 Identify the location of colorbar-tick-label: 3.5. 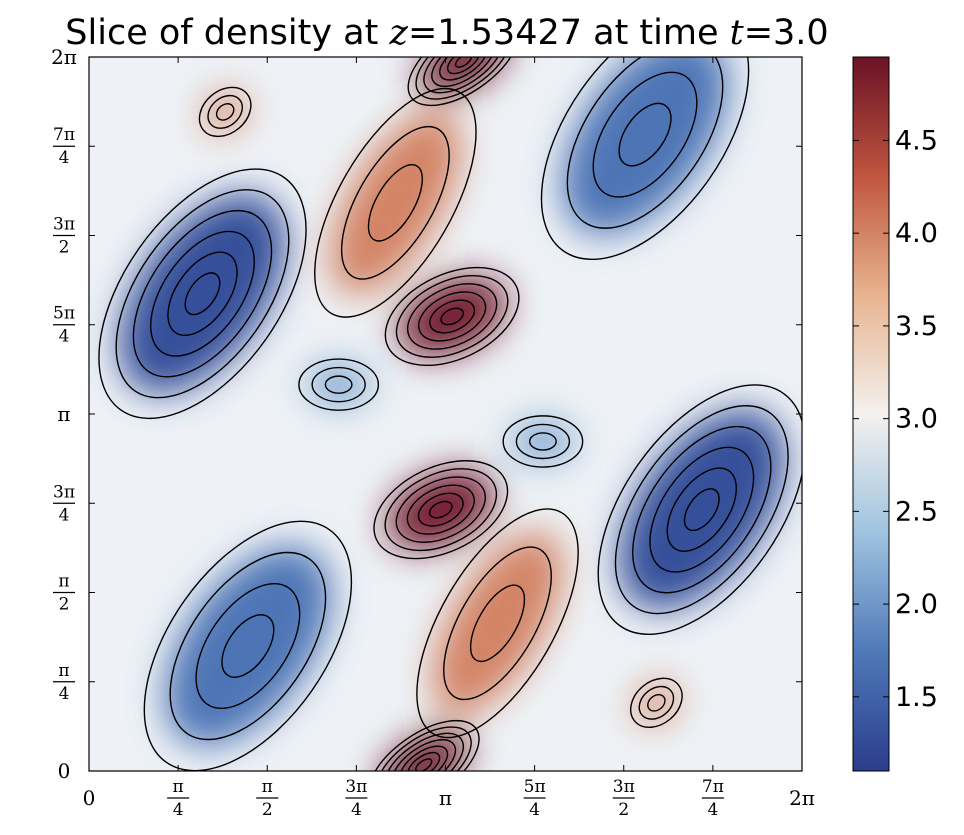
(916, 326).